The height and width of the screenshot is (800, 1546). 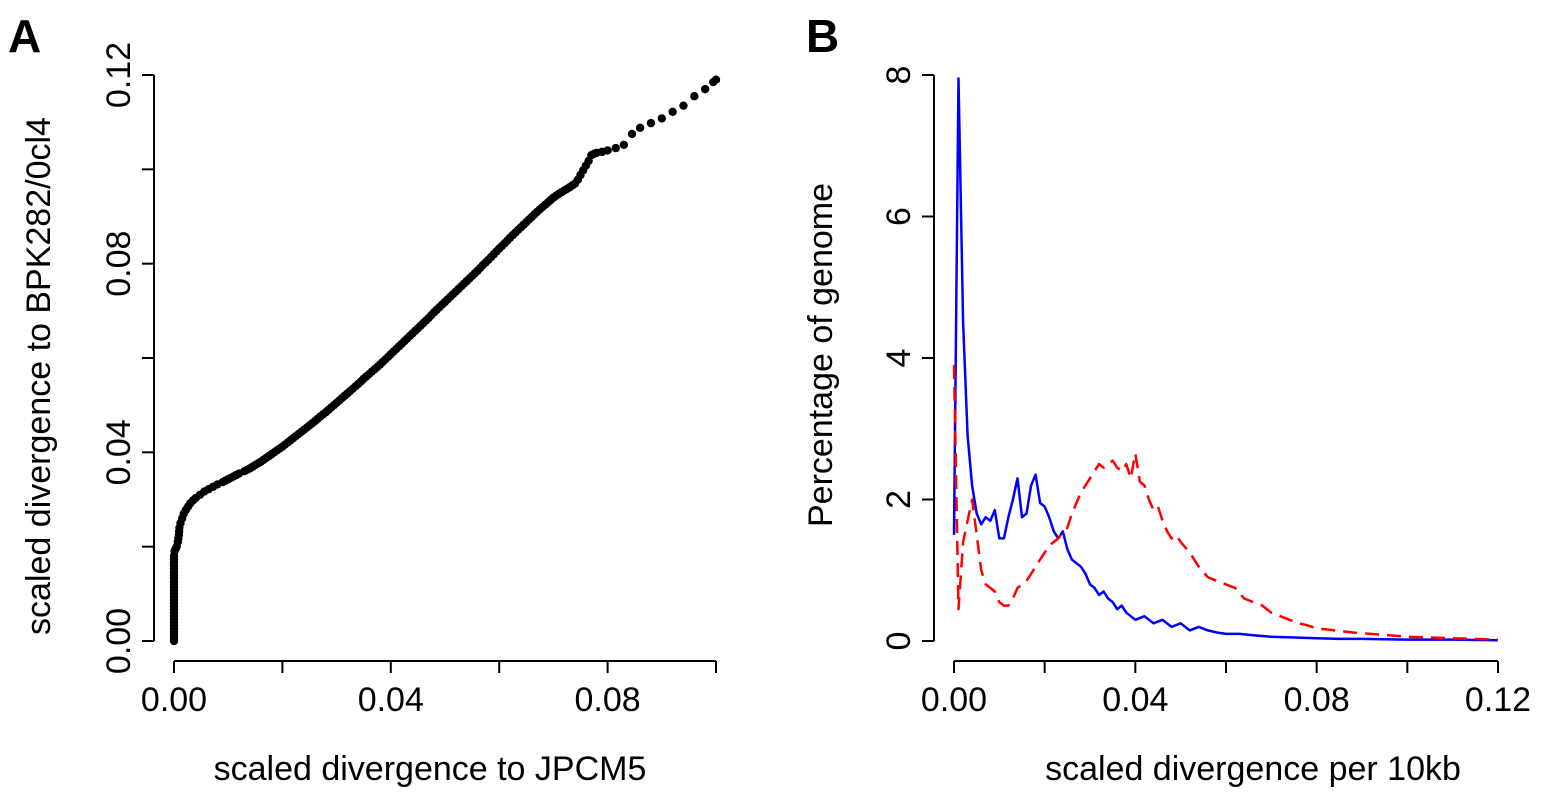 I want to click on panel-b-x-tick-label: 0.12, so click(x=1498, y=700).